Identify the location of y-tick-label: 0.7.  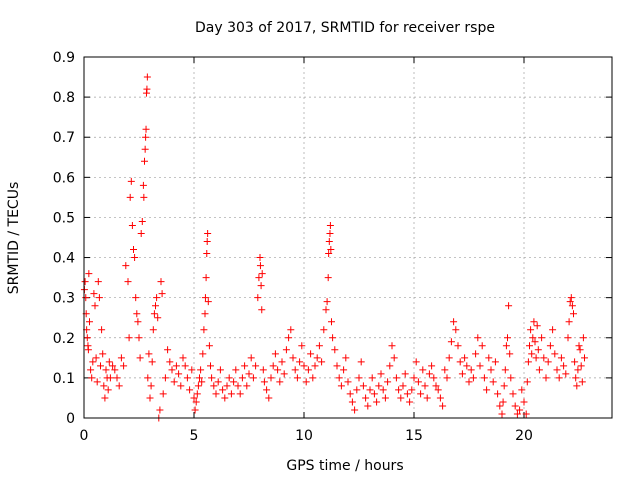
(64, 138).